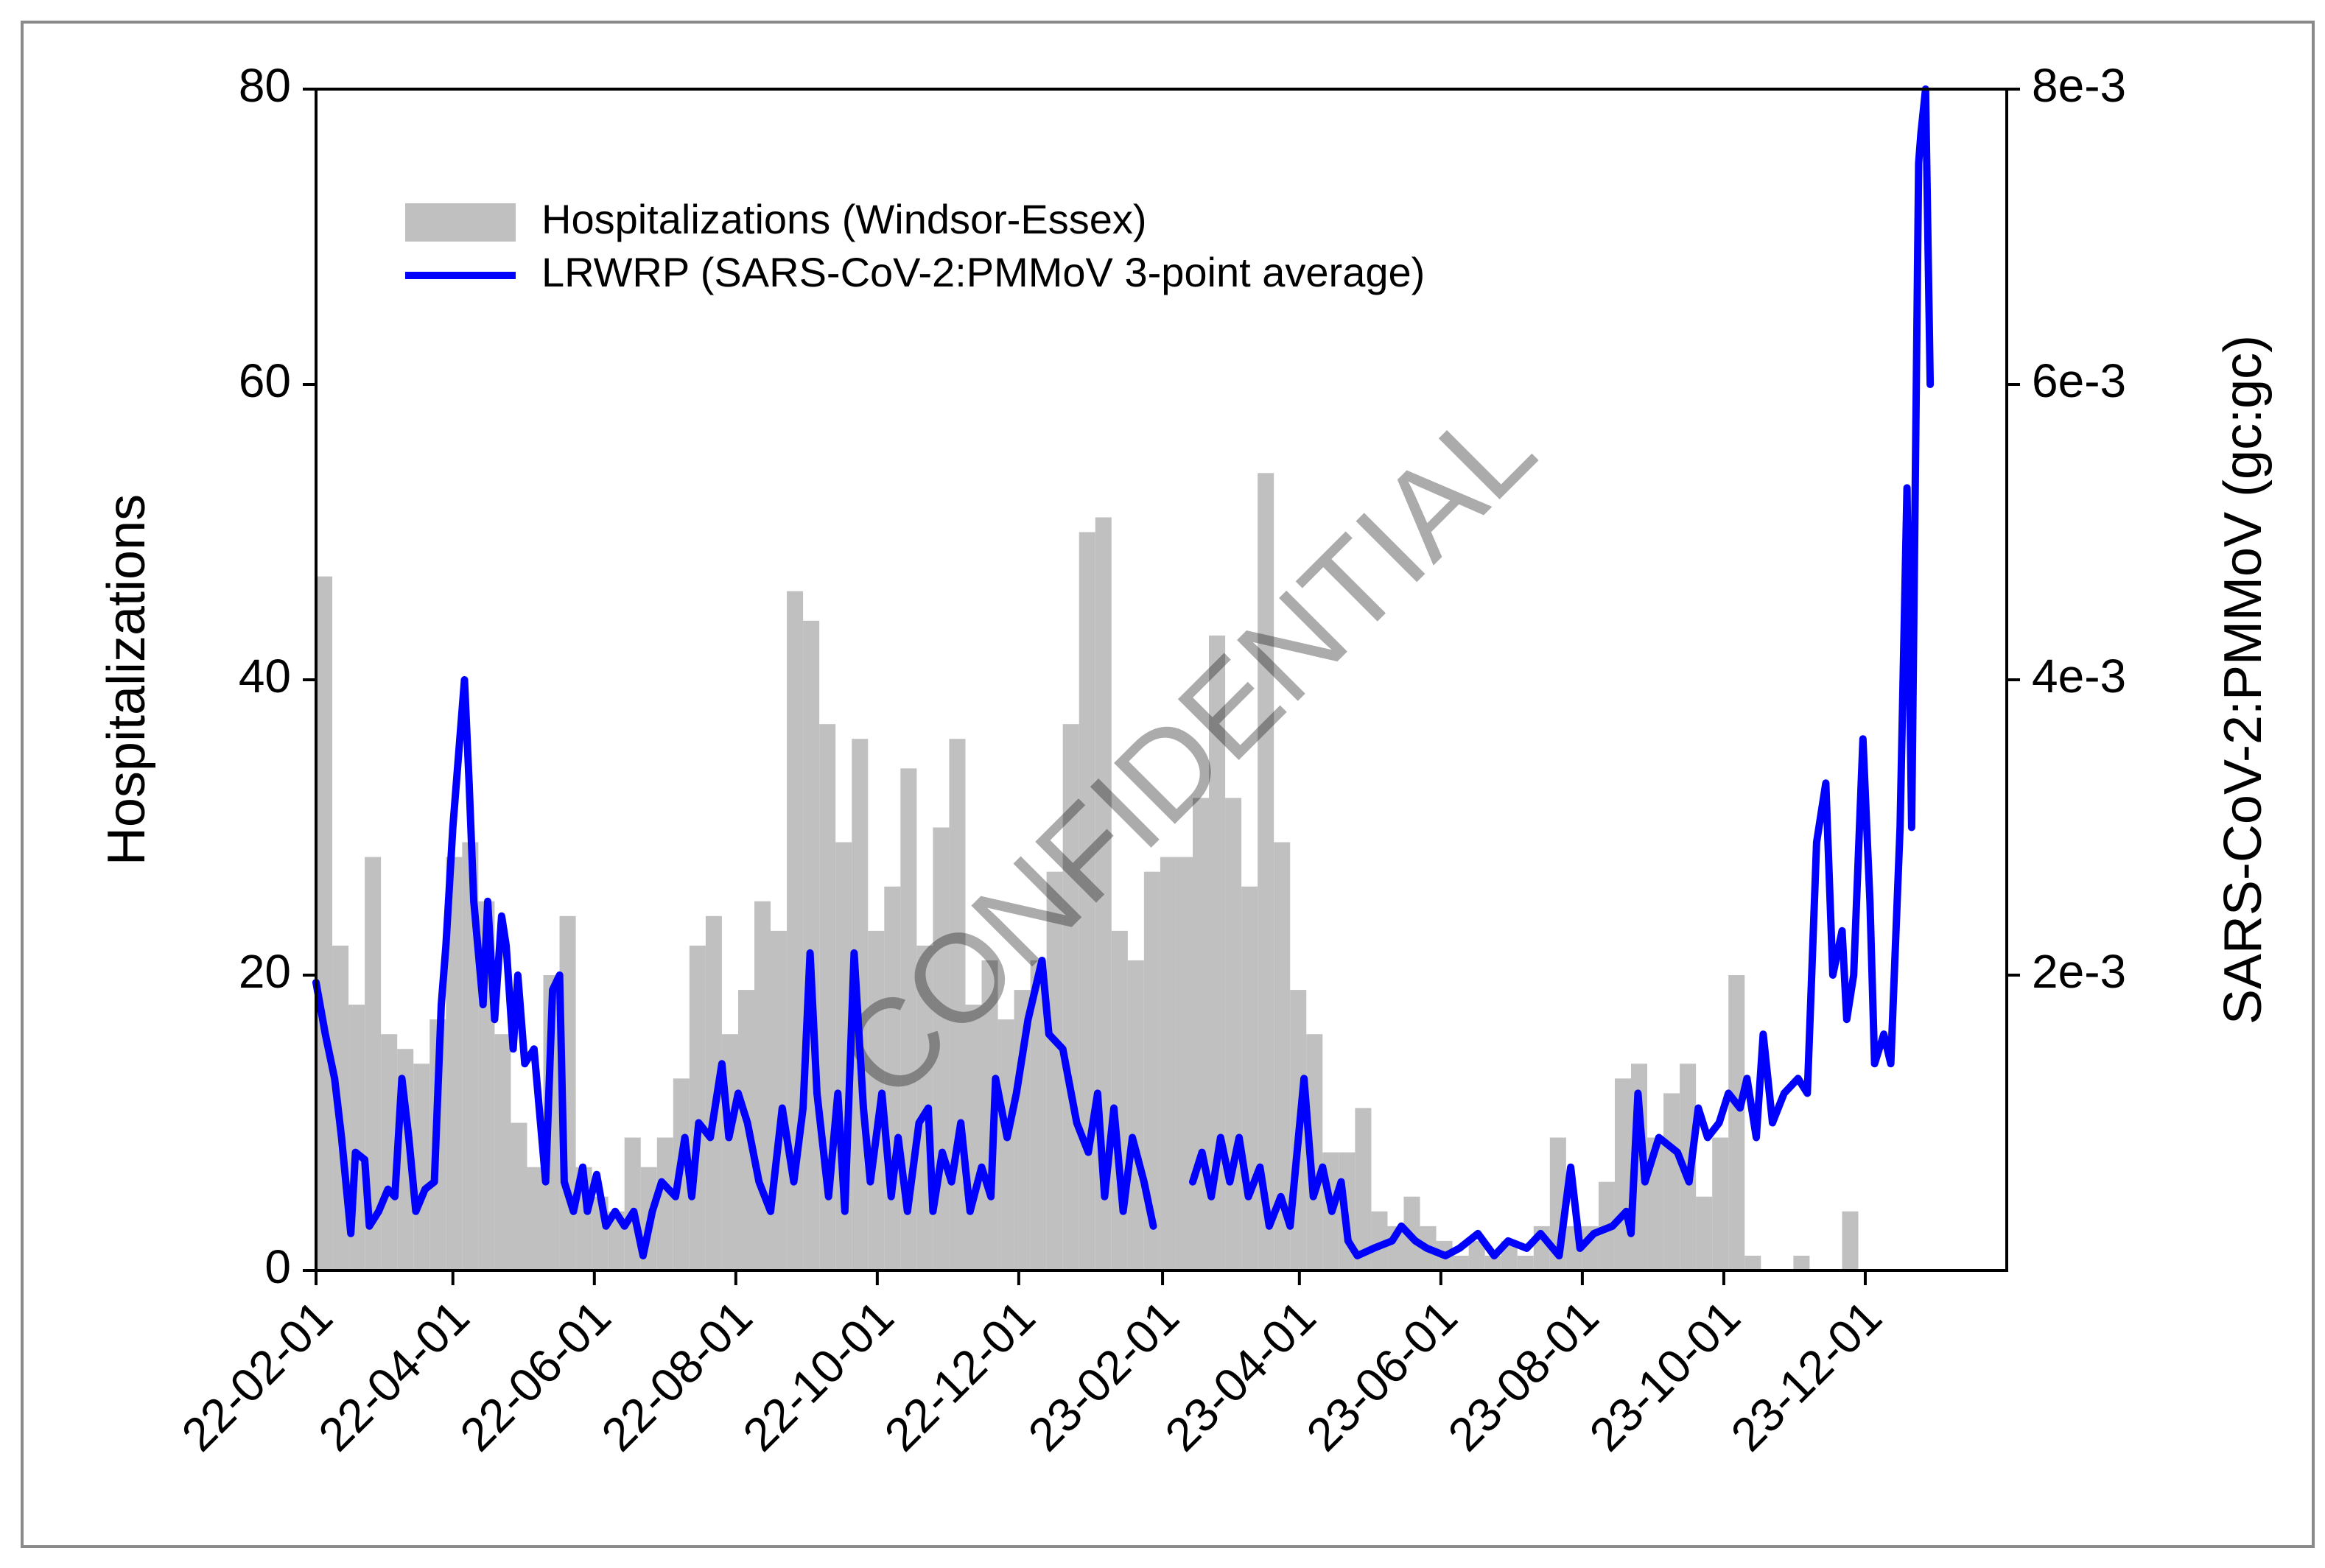 Image resolution: width=2325 pixels, height=1568 pixels. What do you see at coordinates (265, 971) in the screenshot?
I see `y-tick-label: 20` at bounding box center [265, 971].